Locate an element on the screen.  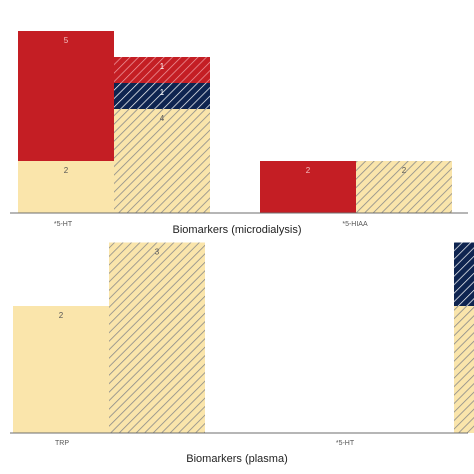
x-tick-label-1-0: TRP is located at coordinates (62, 443).